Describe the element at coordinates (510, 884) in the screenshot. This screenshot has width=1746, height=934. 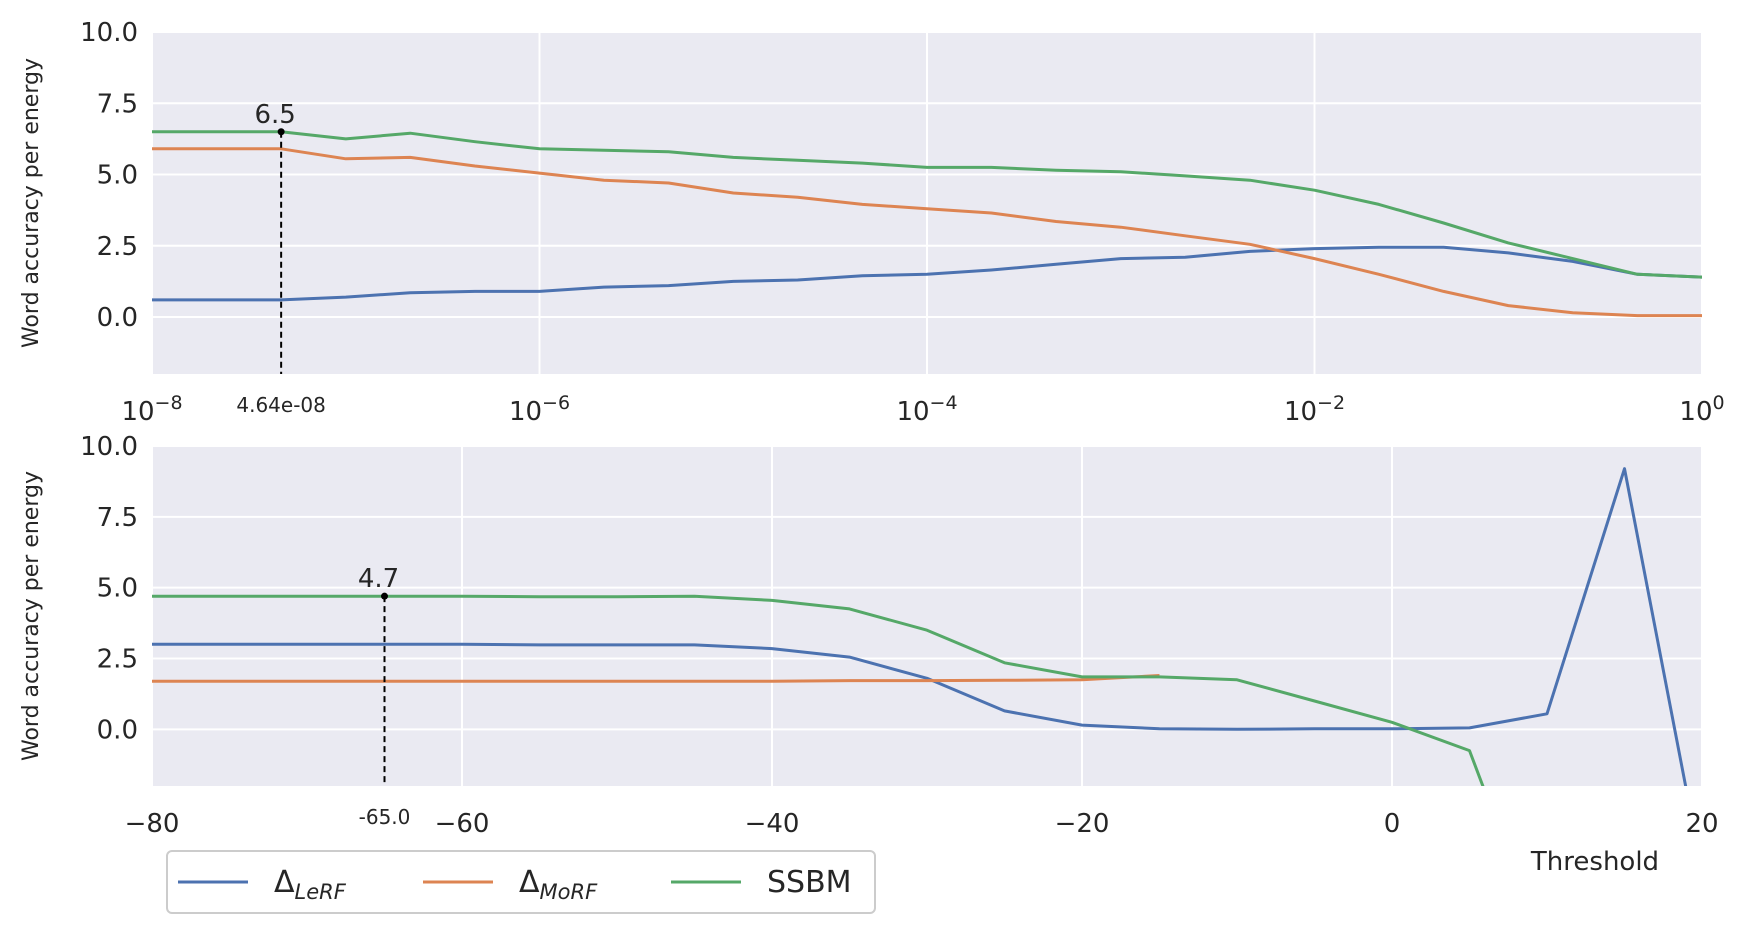
I see `legend-entry-morf: ΔMoRF` at that location.